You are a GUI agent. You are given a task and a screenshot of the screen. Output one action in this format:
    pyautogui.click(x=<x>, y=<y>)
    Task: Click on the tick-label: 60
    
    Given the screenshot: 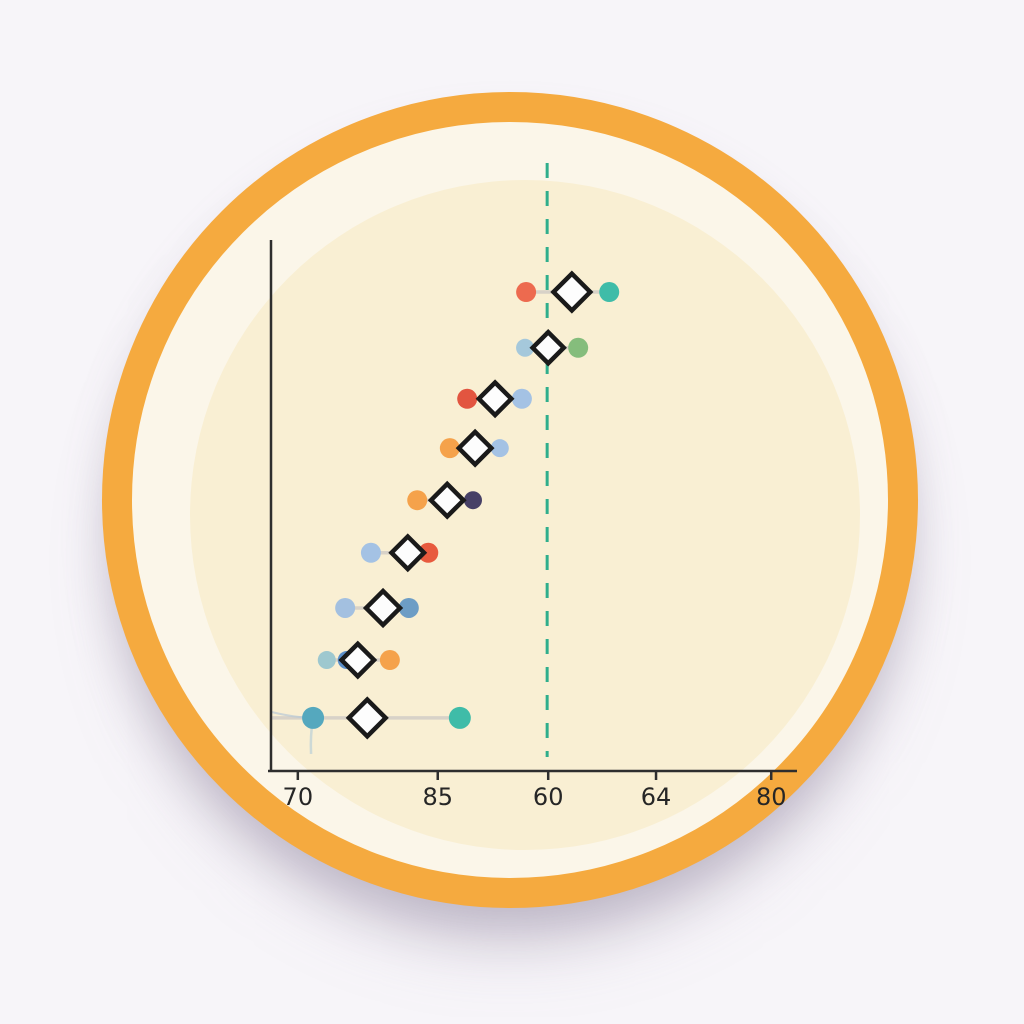 What is the action you would take?
    pyautogui.click(x=548, y=797)
    